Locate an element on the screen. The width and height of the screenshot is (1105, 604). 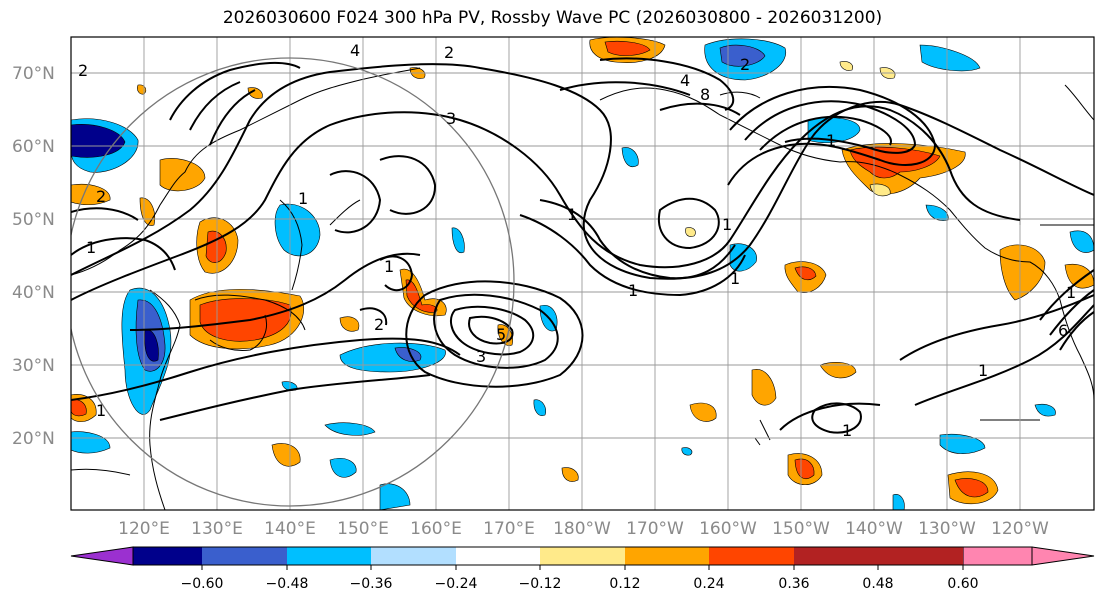
lat-label: 50°N is located at coordinates (33, 220).